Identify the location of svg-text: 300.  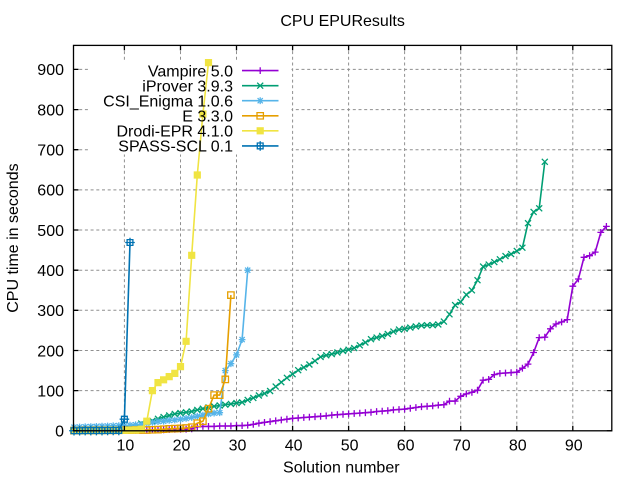
(50, 311).